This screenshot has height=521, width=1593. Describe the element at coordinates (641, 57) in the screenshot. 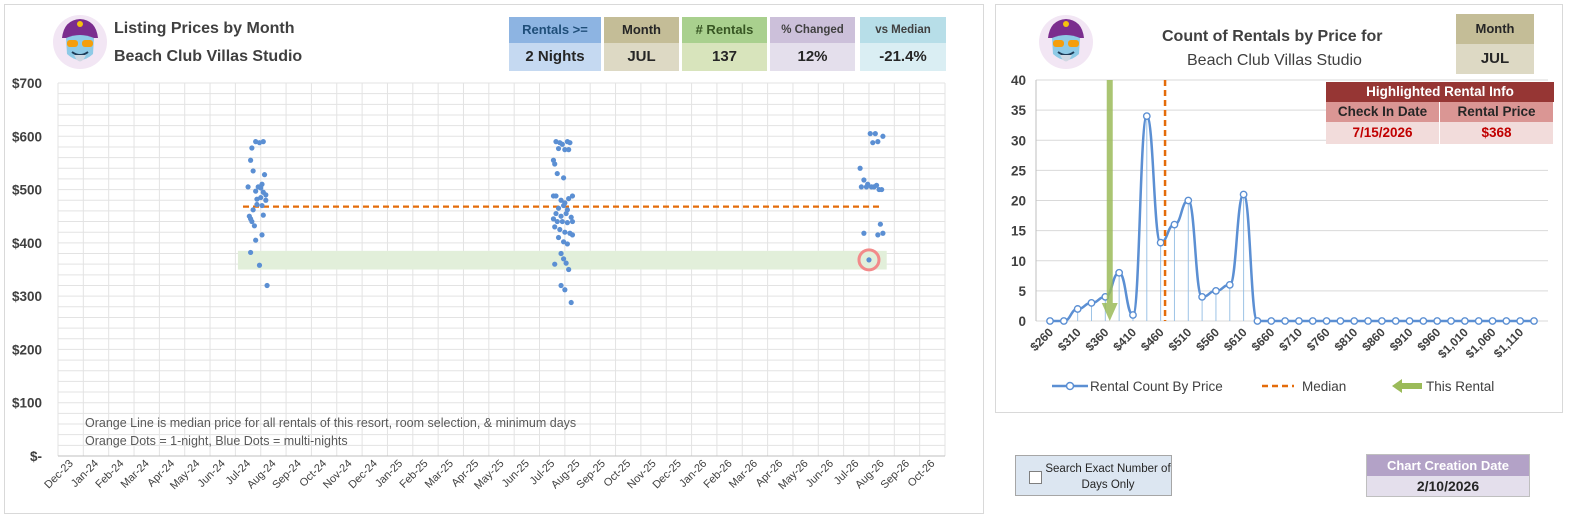

I see `summary-tile-value: JUL` at that location.